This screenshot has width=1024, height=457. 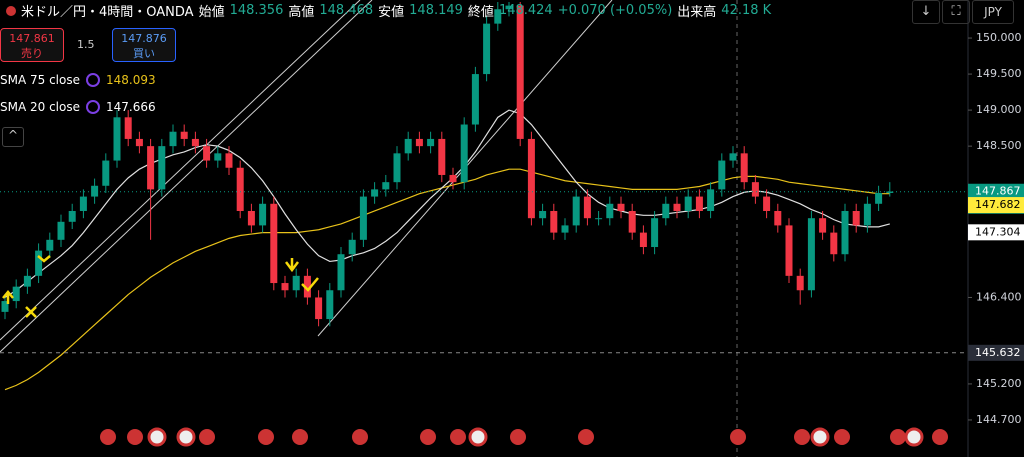 What do you see at coordinates (211, 12) in the screenshot?
I see `ohlc-label: 始値` at bounding box center [211, 12].